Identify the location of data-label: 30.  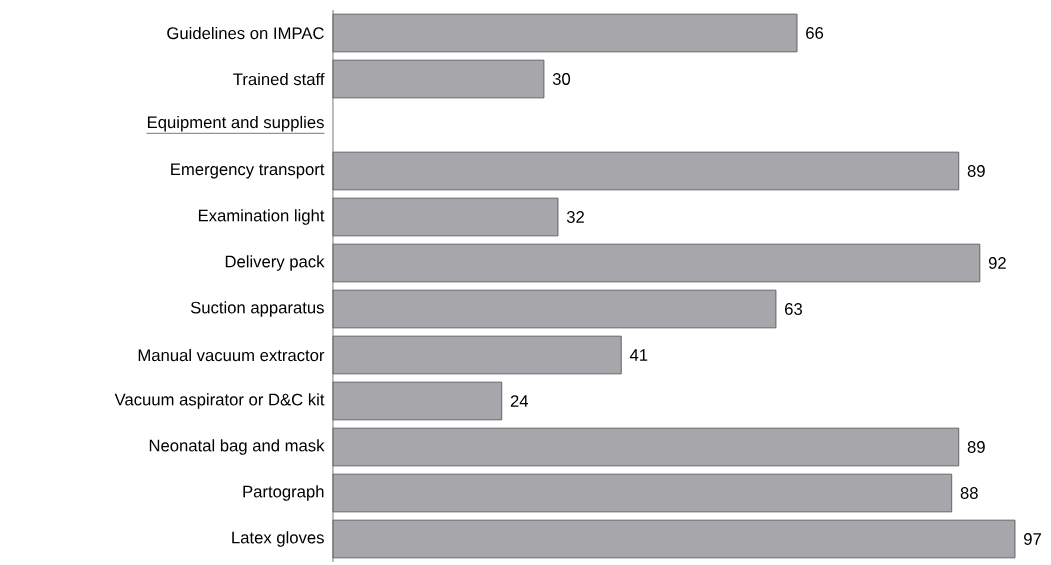
(561, 79).